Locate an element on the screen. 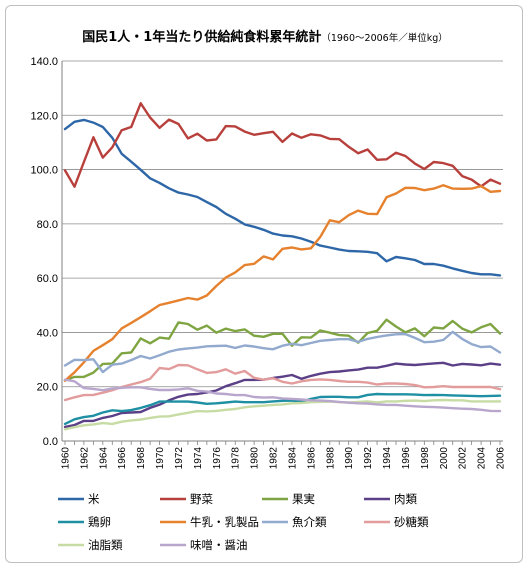 The width and height of the screenshot is (530, 570). legend-label: 野菜 is located at coordinates (201, 499).